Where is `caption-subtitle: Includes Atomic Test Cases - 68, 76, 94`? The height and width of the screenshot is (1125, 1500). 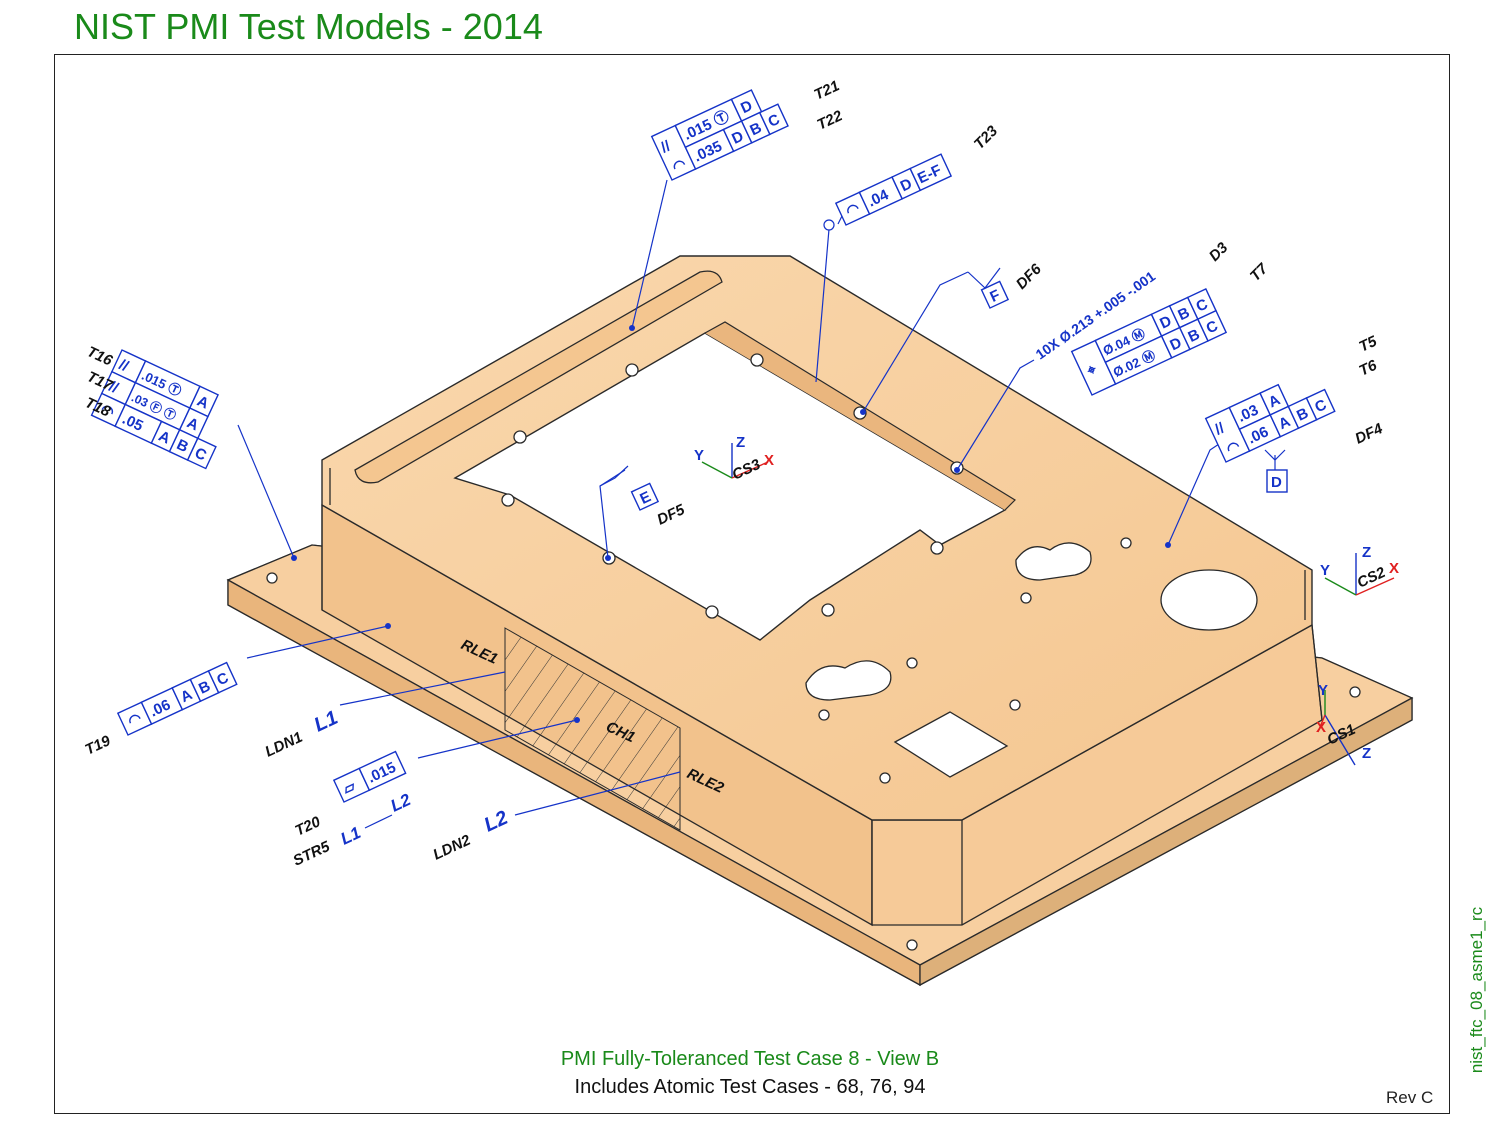 caption-subtitle: Includes Atomic Test Cases - 68, 76, 94 is located at coordinates (750, 1087).